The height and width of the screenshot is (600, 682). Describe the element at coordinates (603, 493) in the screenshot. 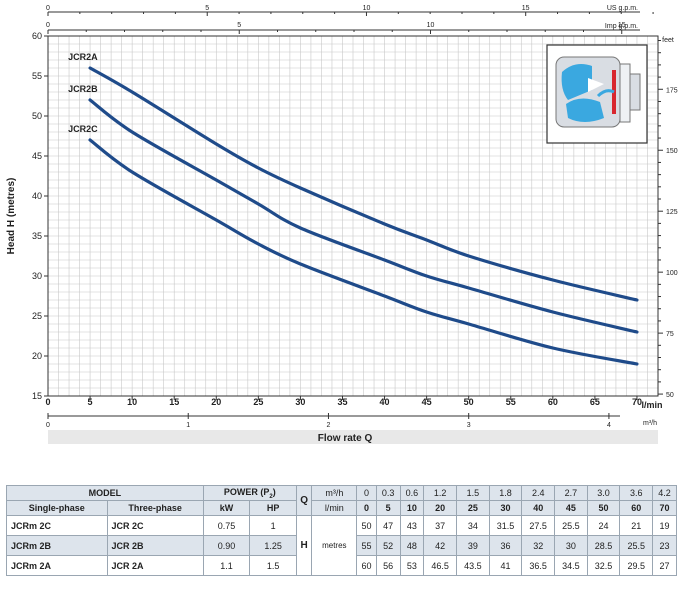

I see `q-m3h-cell: 3.0` at that location.